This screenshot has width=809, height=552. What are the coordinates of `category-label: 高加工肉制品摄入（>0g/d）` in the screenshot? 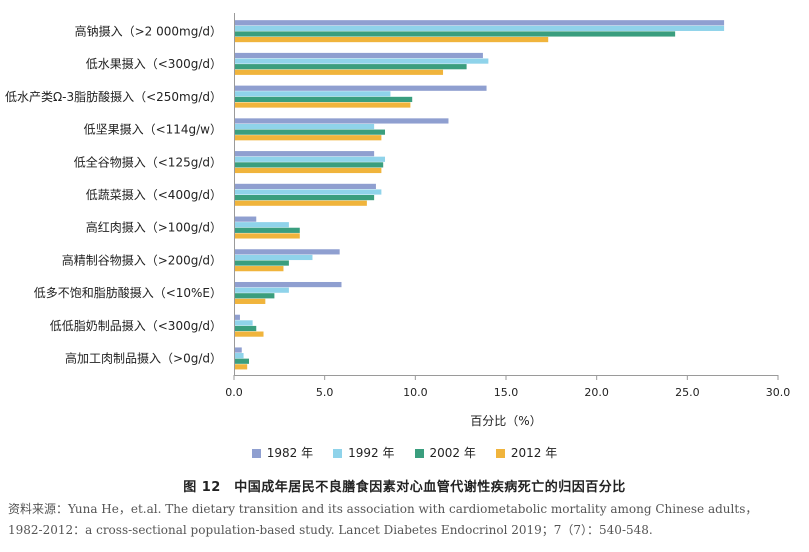 It's located at (143, 358).